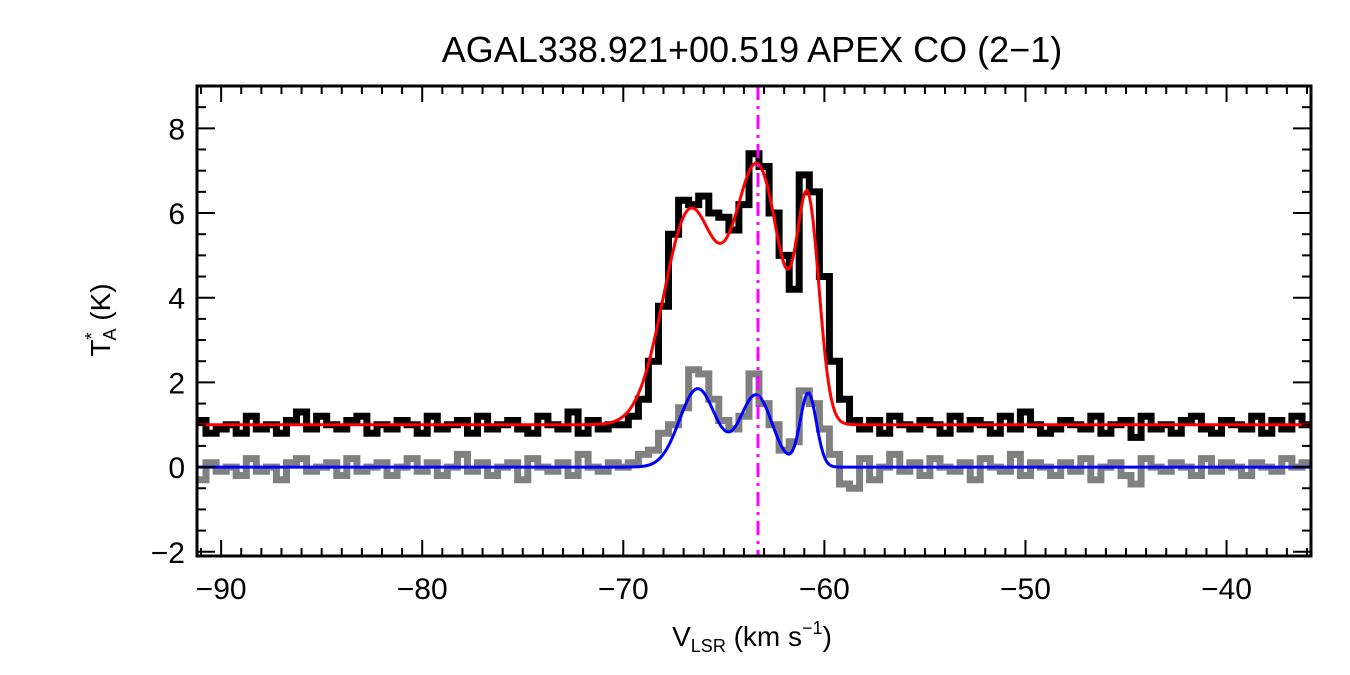 This screenshot has height=675, width=1350. Describe the element at coordinates (176, 129) in the screenshot. I see `y-tick-label: 8` at that location.